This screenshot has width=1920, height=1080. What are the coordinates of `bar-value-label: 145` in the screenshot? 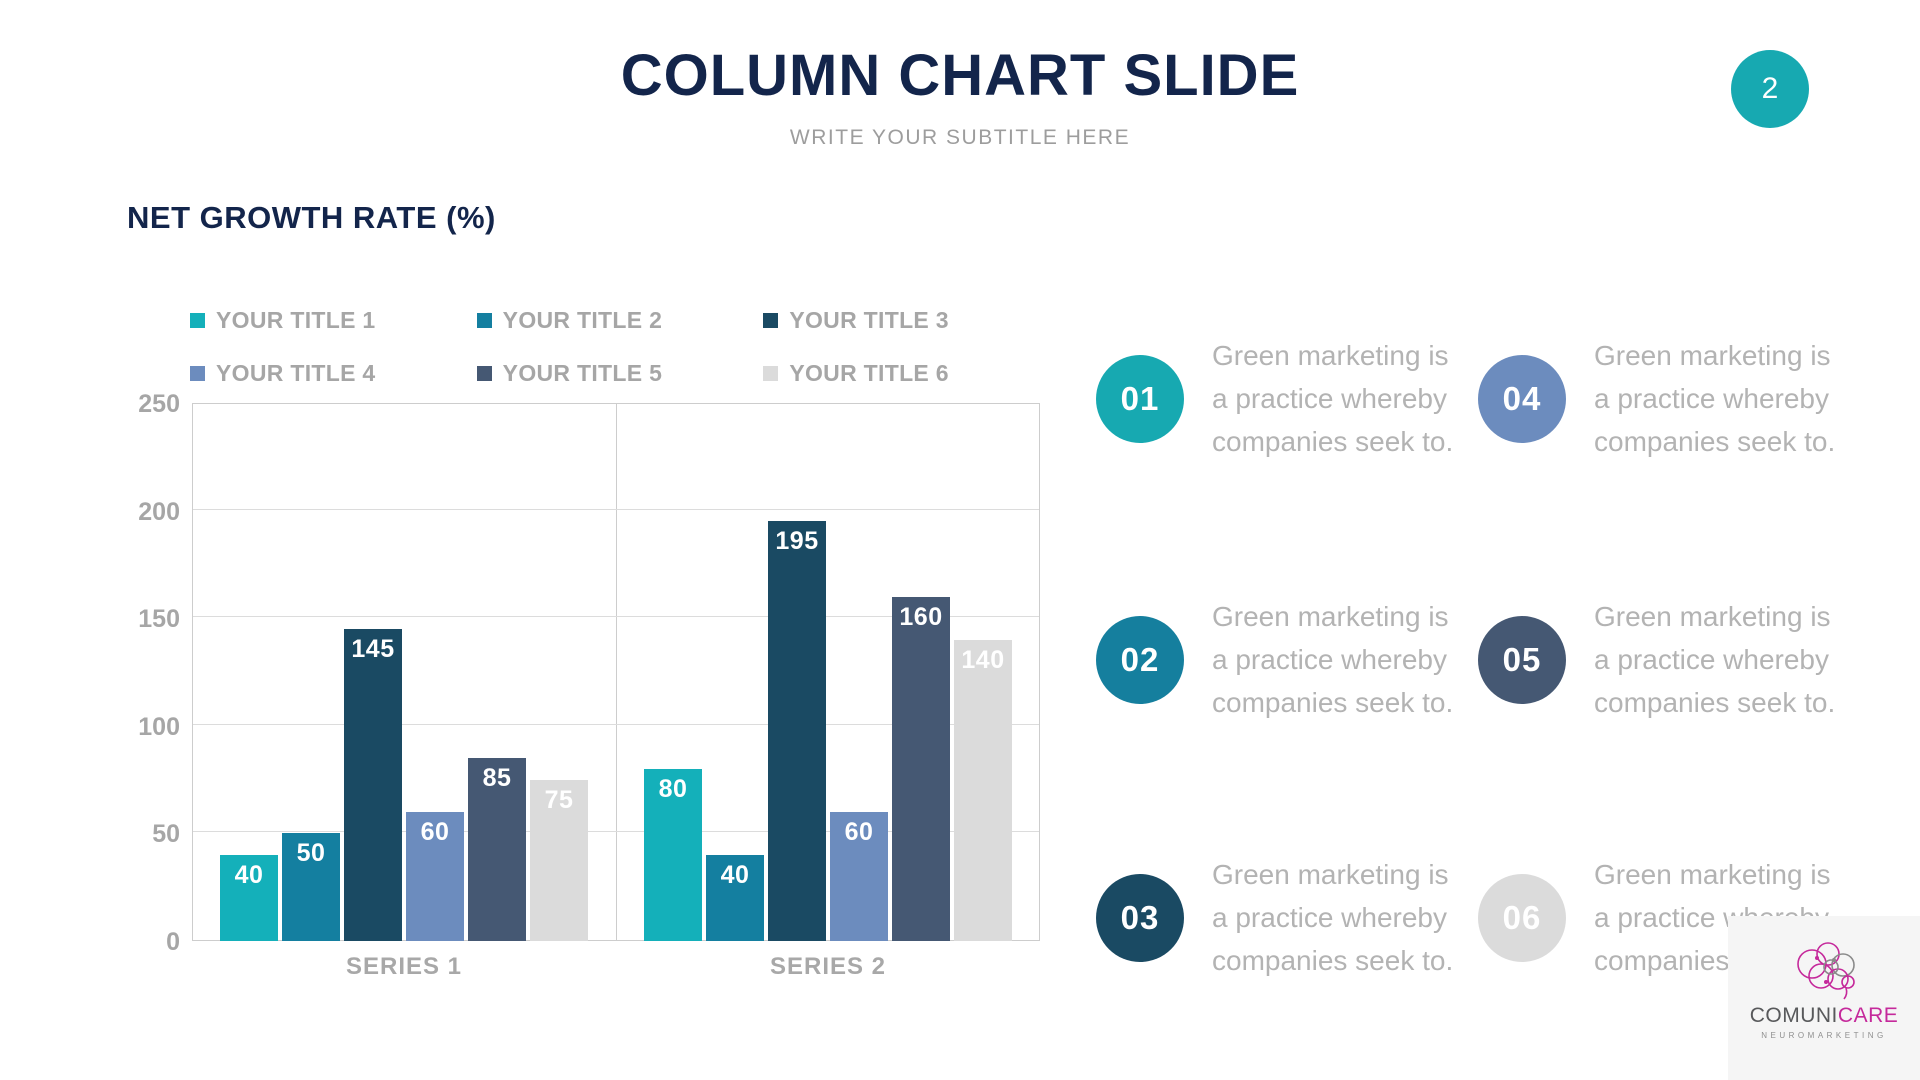 It's located at (373, 649).